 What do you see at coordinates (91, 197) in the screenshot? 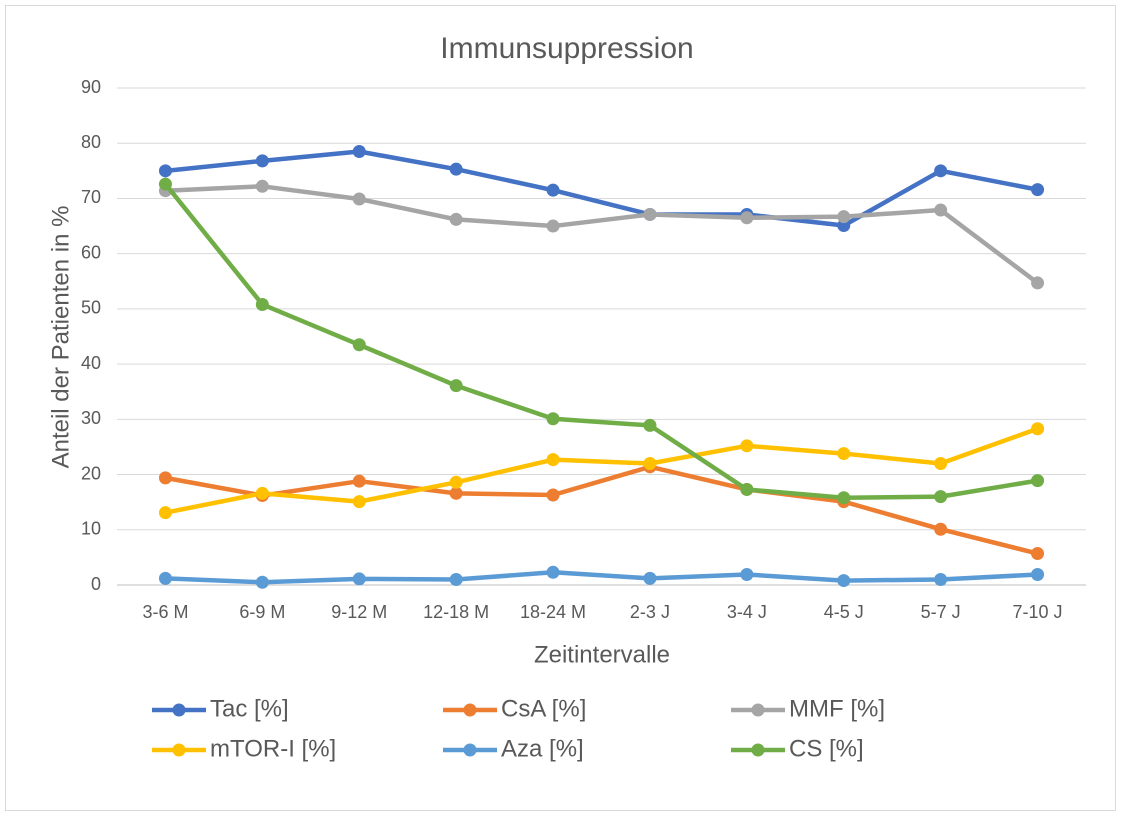
I see `y-tick-label: 70` at bounding box center [91, 197].